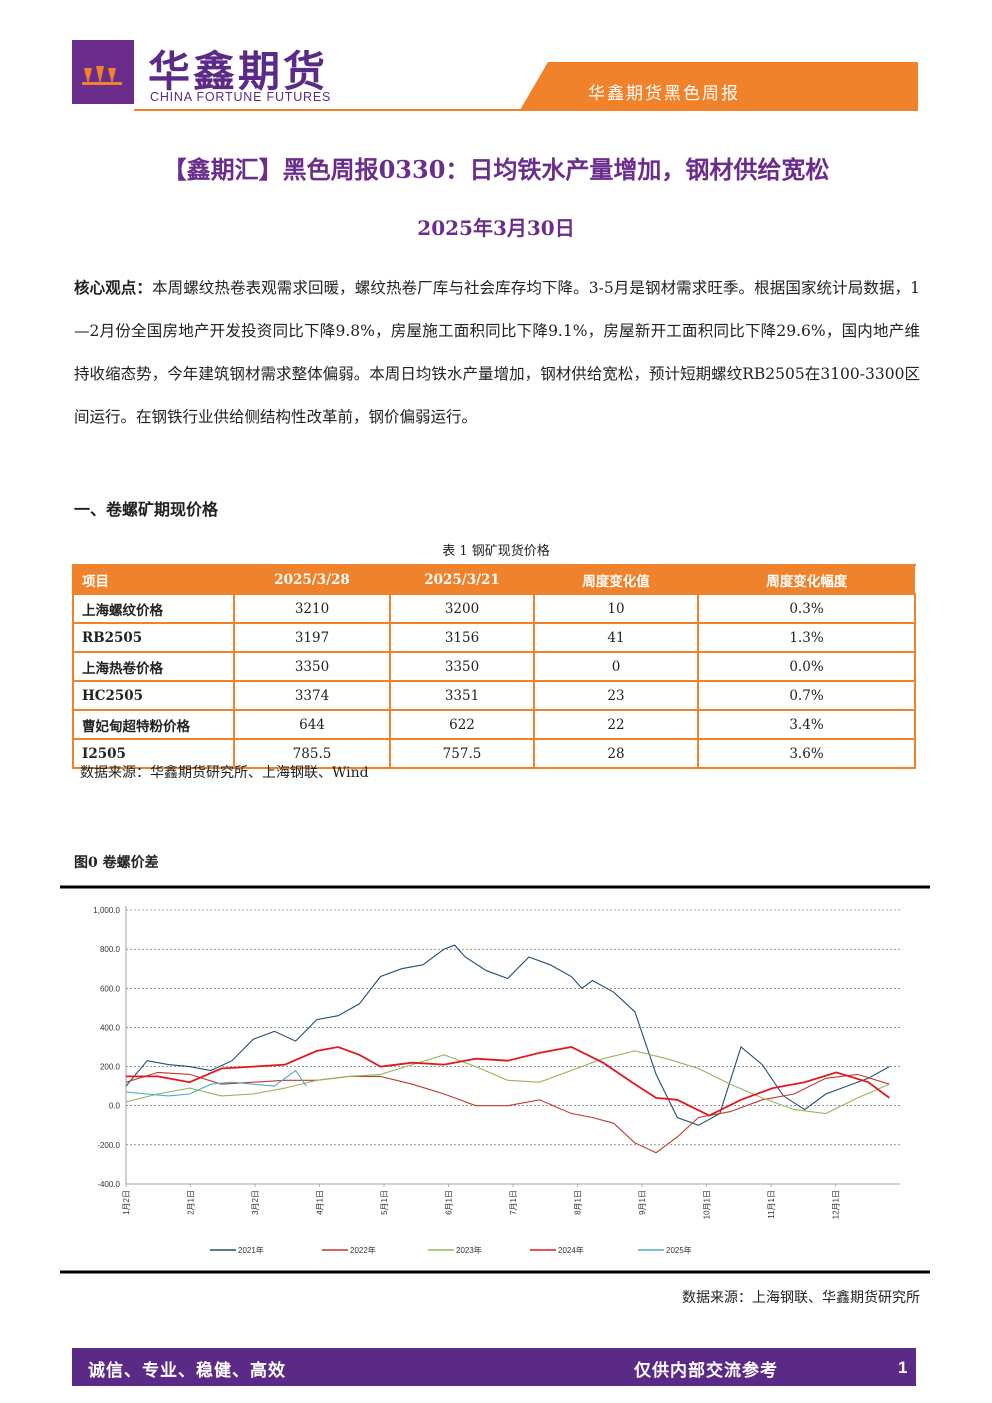 The image size is (992, 1403). What do you see at coordinates (312, 724) in the screenshot?
I see `table-cell: 644` at bounding box center [312, 724].